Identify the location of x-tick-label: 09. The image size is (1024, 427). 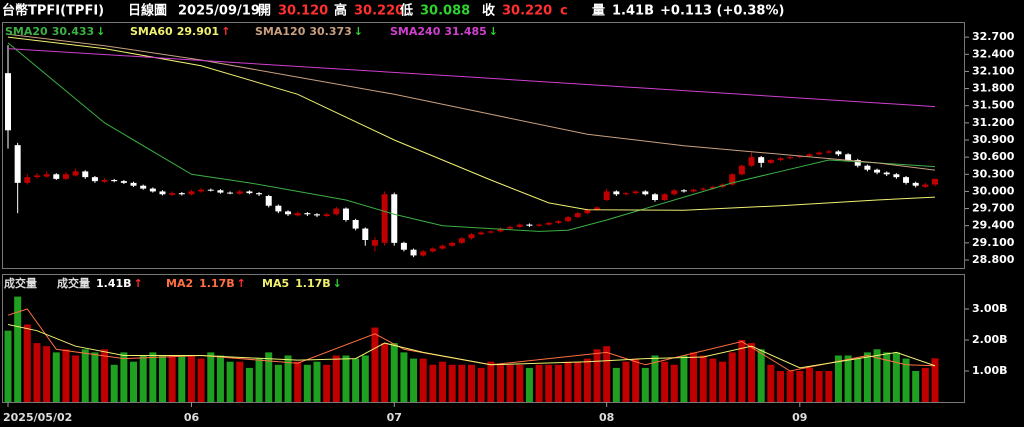
(799, 417).